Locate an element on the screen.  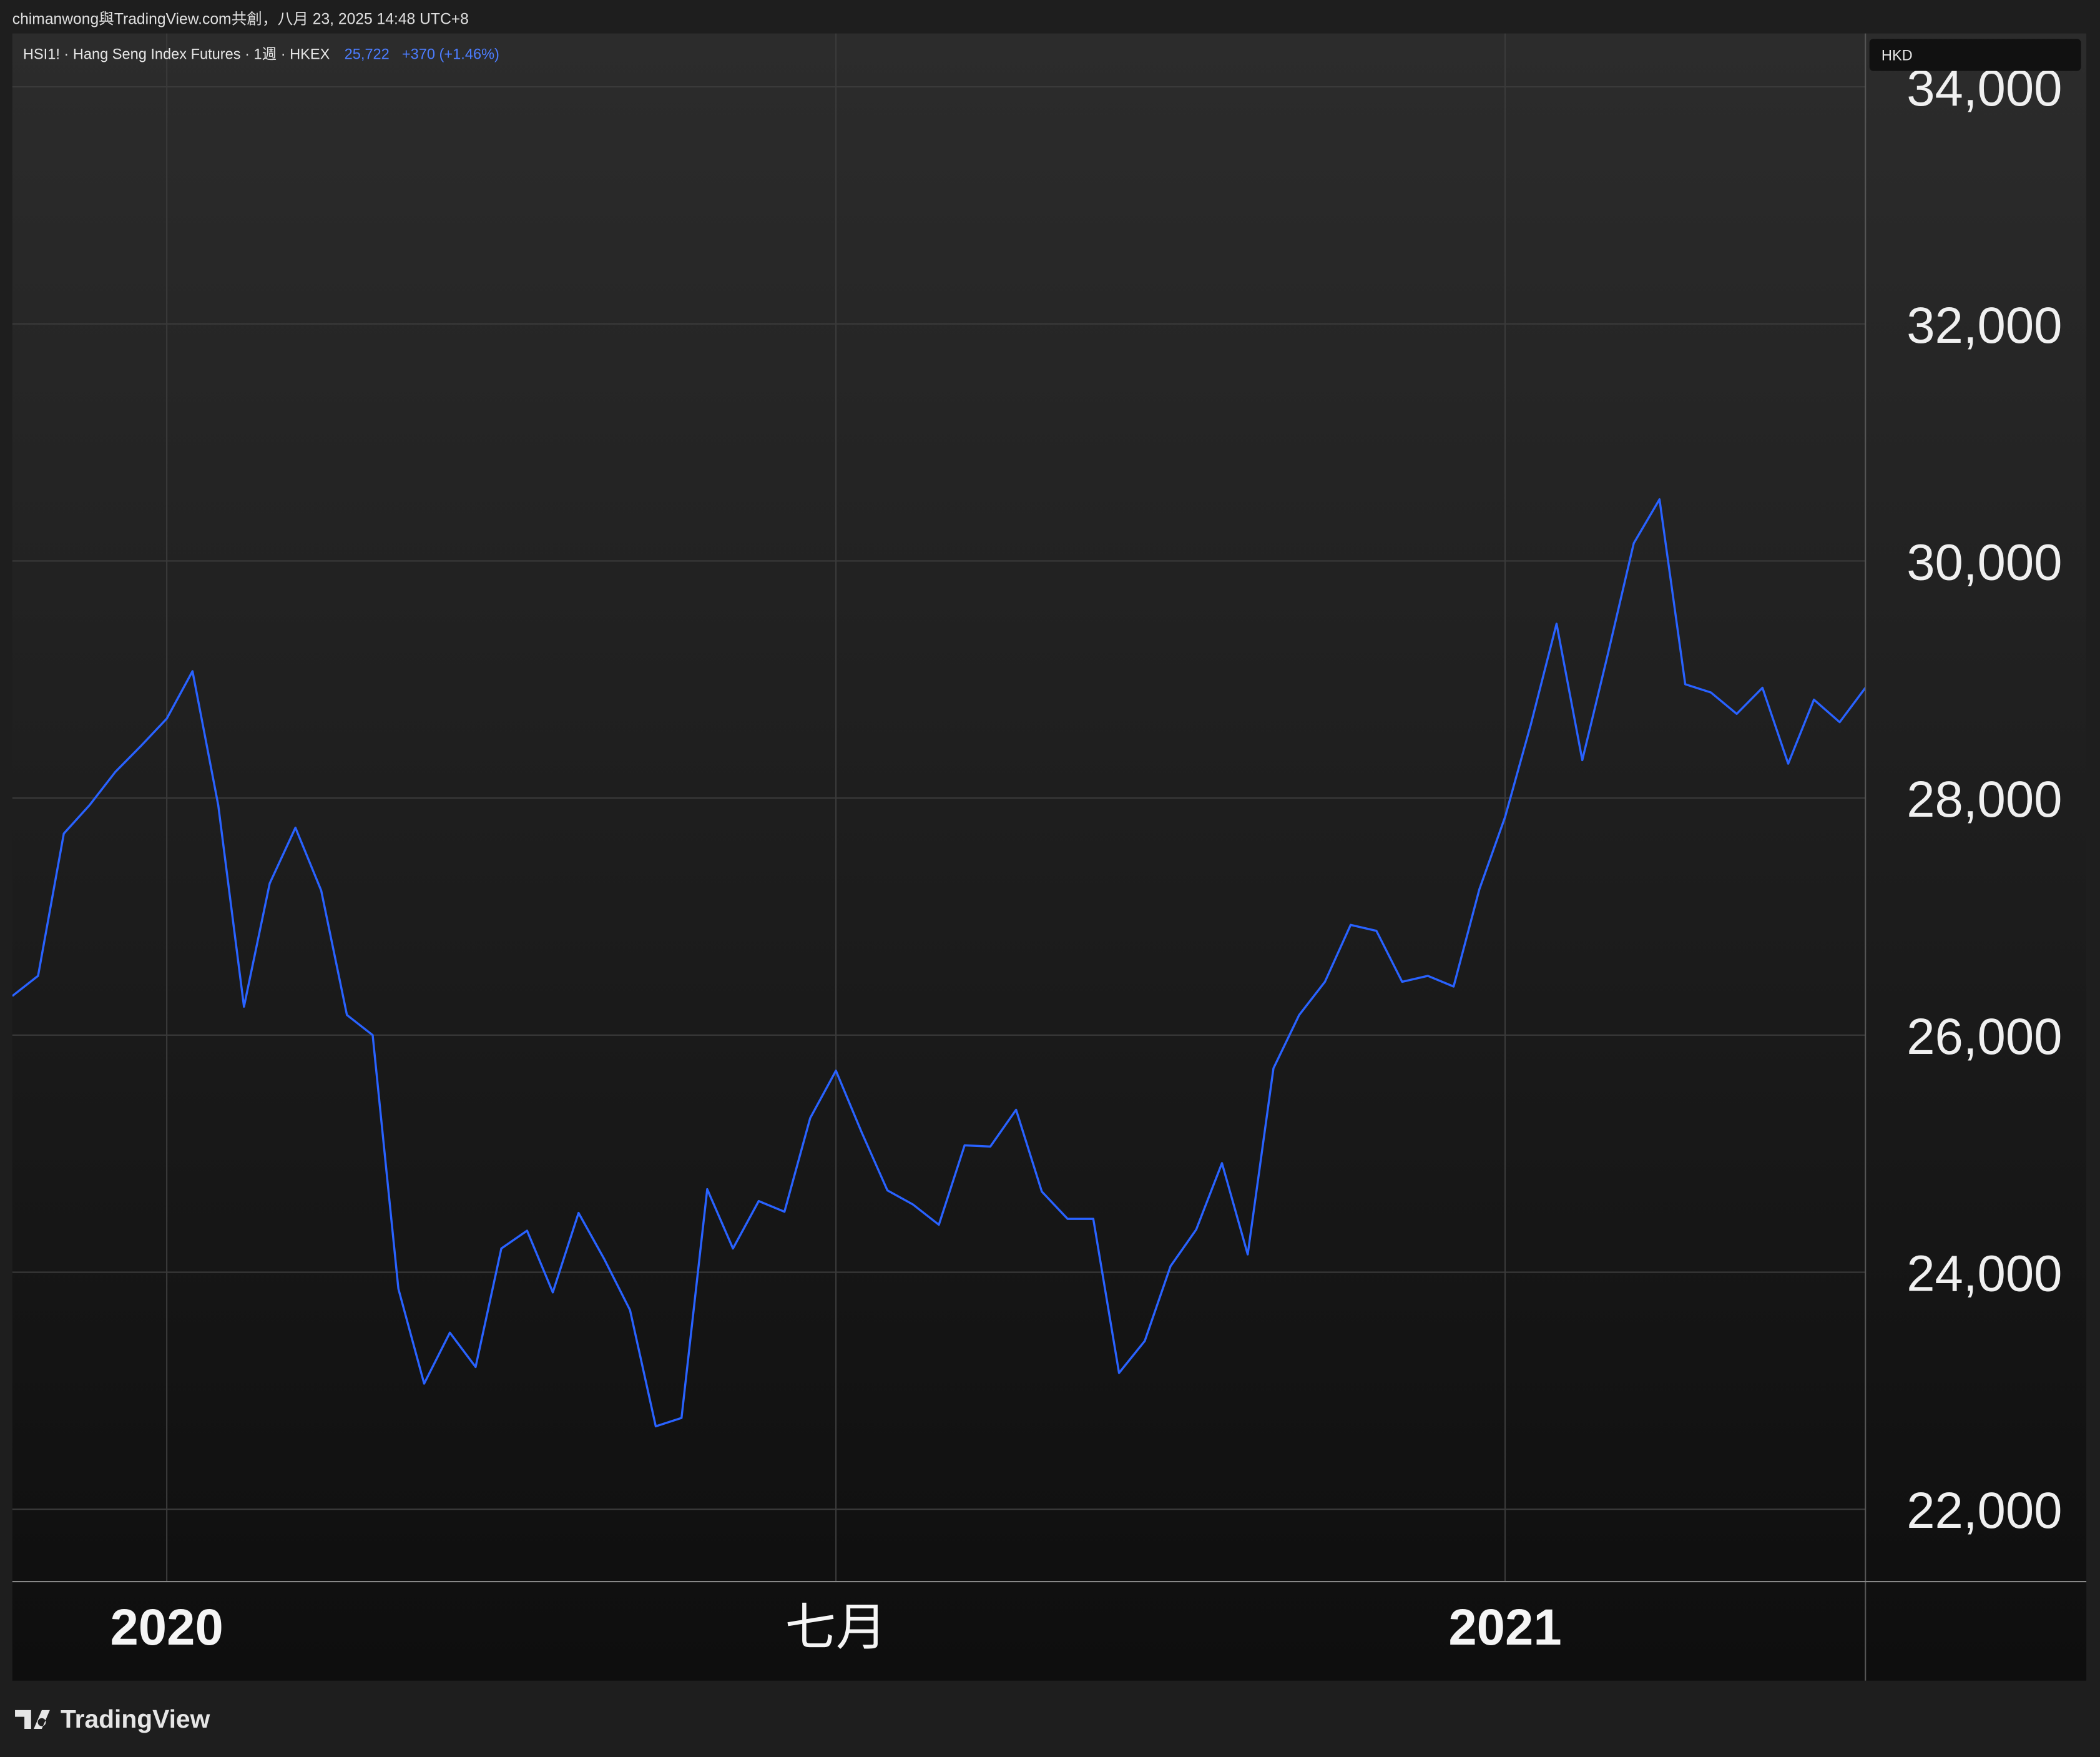
currency-box is located at coordinates (1975, 55).